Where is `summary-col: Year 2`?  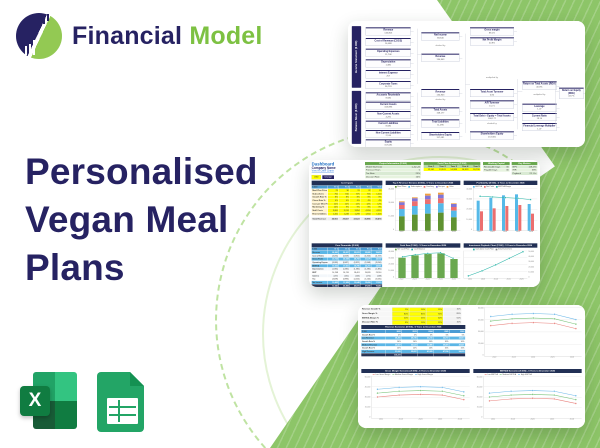 summary-col: Year 2 is located at coordinates (442, 166).